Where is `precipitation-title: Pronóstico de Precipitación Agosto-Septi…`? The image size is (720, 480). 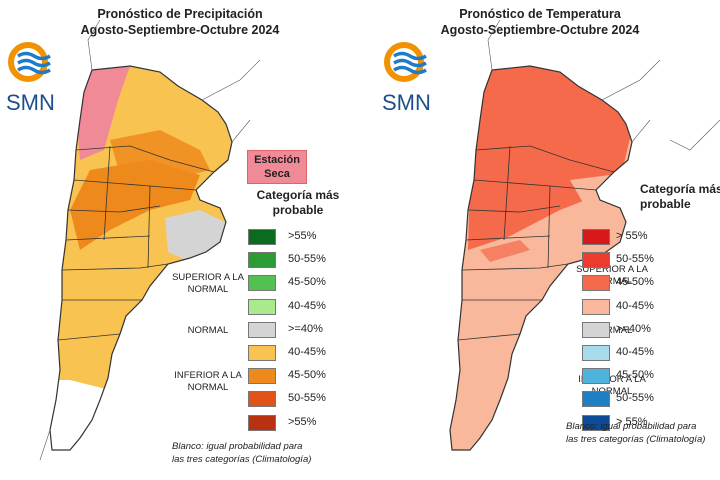 precipitation-title: Pronóstico de Precipitación Agosto-Septi… is located at coordinates (180, 22).